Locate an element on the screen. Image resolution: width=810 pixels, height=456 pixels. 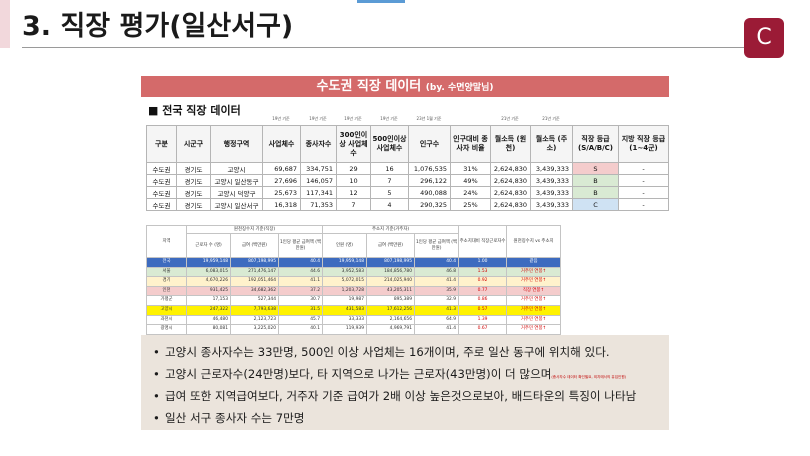
top-indicator is located at coordinates (381, 1).